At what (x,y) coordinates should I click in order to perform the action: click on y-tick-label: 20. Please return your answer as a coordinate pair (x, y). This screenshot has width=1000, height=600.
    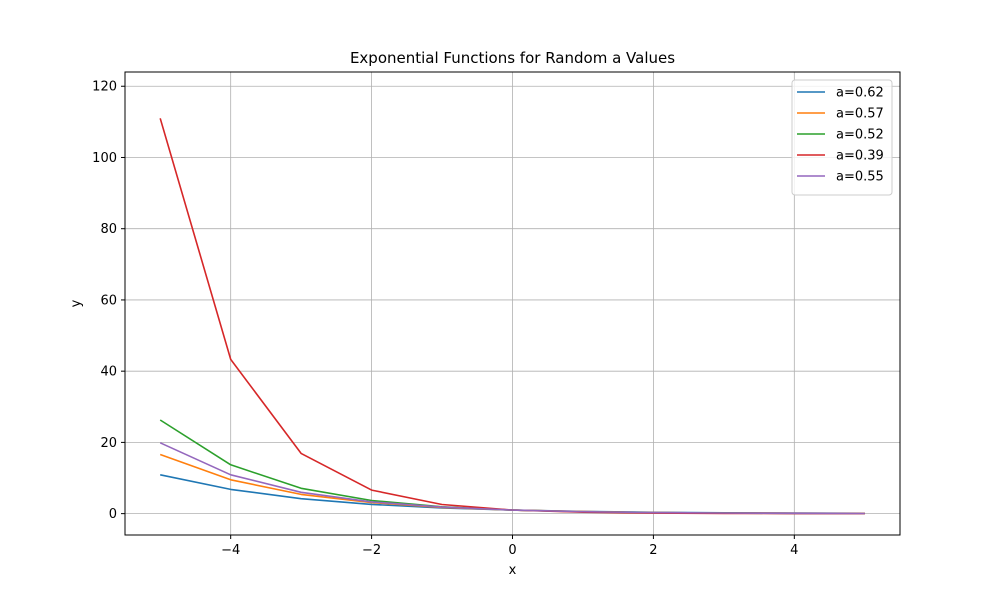
    Looking at the image, I should click on (108, 443).